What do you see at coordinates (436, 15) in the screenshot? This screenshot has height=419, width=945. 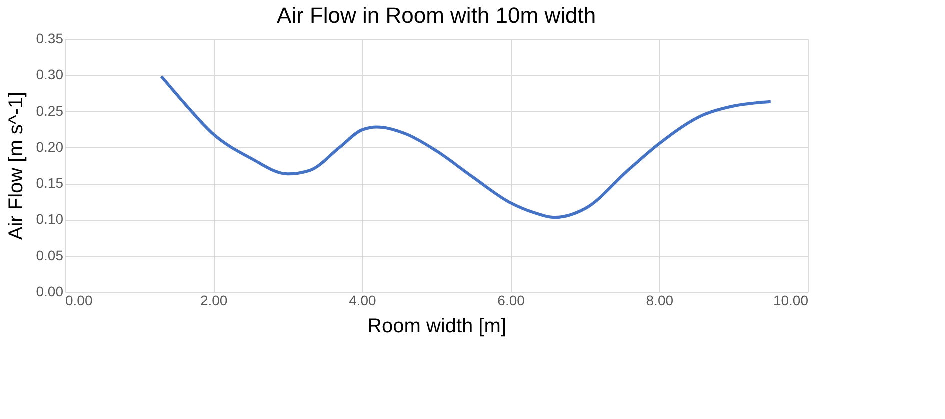 I see `chart-title: Air Flow in Room with 10m width` at bounding box center [436, 15].